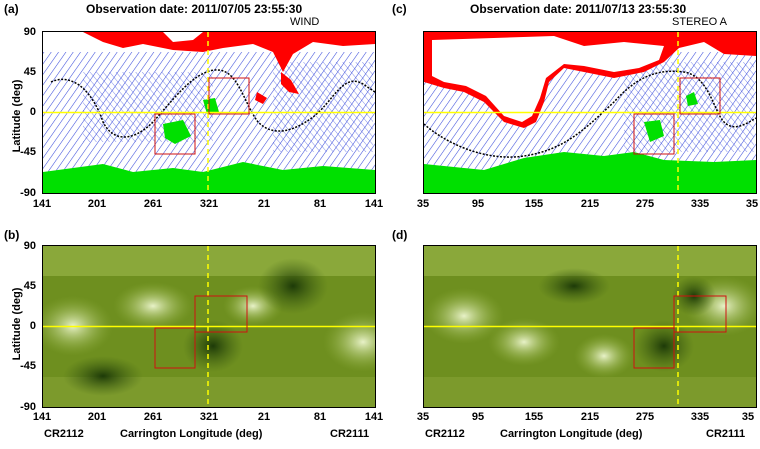 The image size is (760, 449). What do you see at coordinates (11, 9) in the screenshot?
I see `panel-a-label: (a)` at bounding box center [11, 9].